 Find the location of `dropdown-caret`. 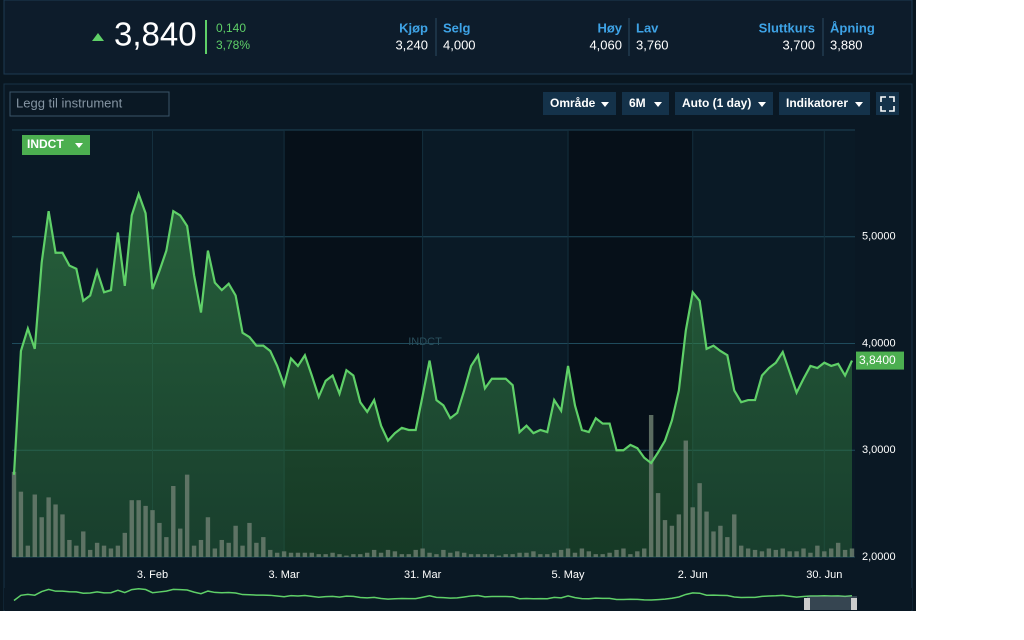

dropdown-caret is located at coordinates (762, 104).